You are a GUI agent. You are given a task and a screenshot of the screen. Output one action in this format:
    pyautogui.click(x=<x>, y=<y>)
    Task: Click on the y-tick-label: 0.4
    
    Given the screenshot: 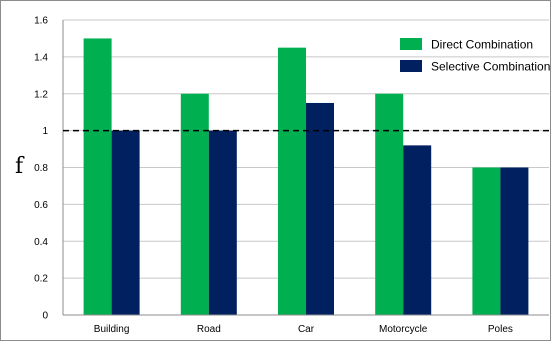 What is the action you would take?
    pyautogui.click(x=41, y=242)
    